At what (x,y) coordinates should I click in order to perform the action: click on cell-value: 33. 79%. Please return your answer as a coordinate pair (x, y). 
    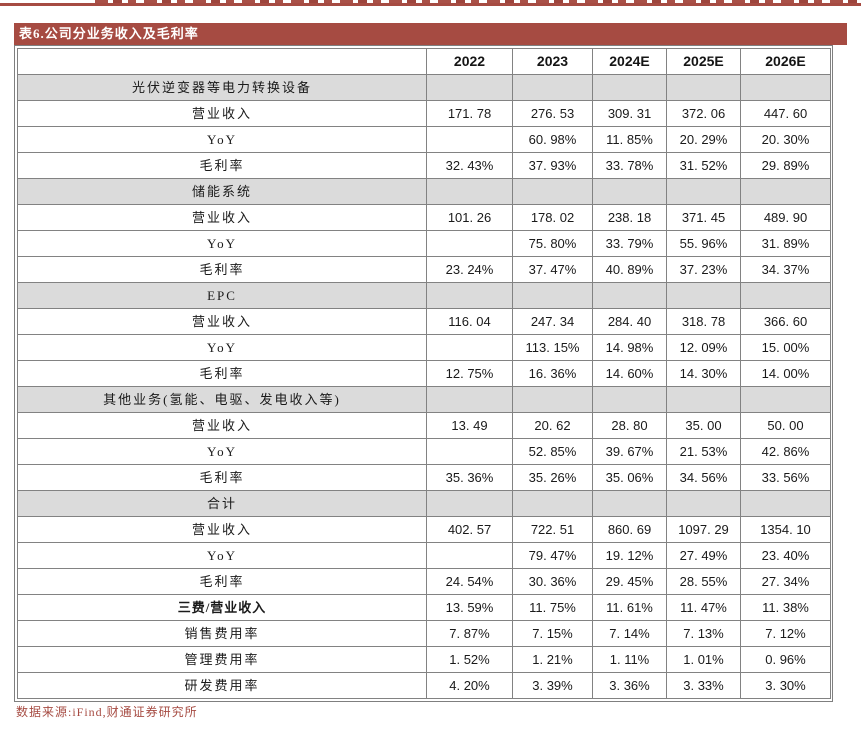
    Looking at the image, I should click on (629, 243).